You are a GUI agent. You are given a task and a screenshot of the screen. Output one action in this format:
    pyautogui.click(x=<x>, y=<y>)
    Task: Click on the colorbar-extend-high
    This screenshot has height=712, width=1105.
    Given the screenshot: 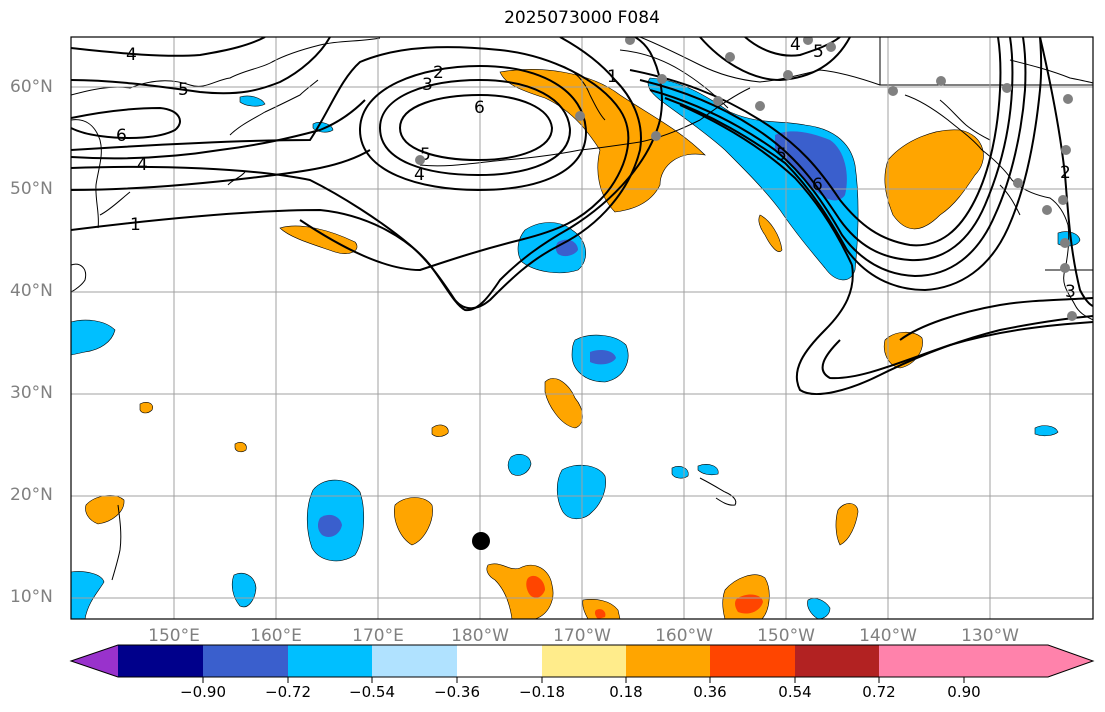 What is the action you would take?
    pyautogui.click(x=1028, y=661)
    